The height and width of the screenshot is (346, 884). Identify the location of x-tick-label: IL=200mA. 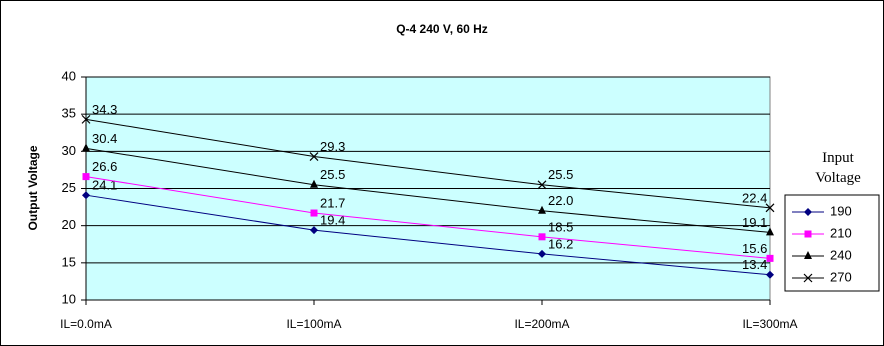
(541, 324).